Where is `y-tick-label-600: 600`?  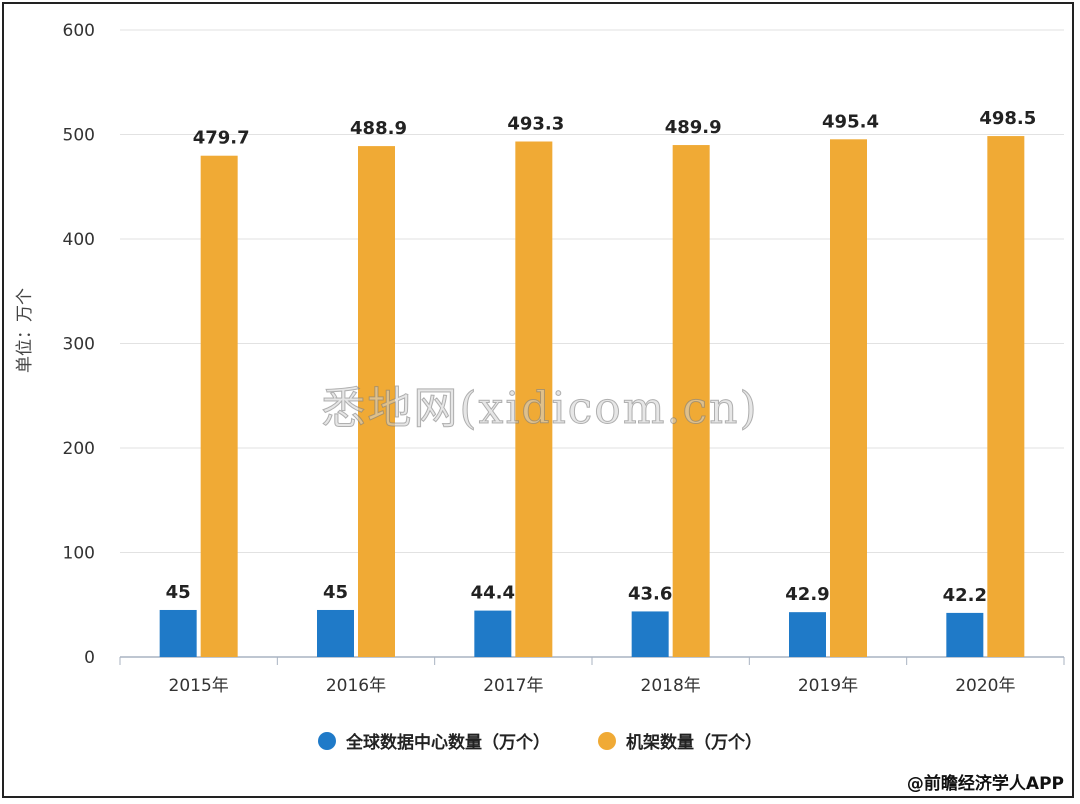
y-tick-label-600: 600 is located at coordinates (79, 31).